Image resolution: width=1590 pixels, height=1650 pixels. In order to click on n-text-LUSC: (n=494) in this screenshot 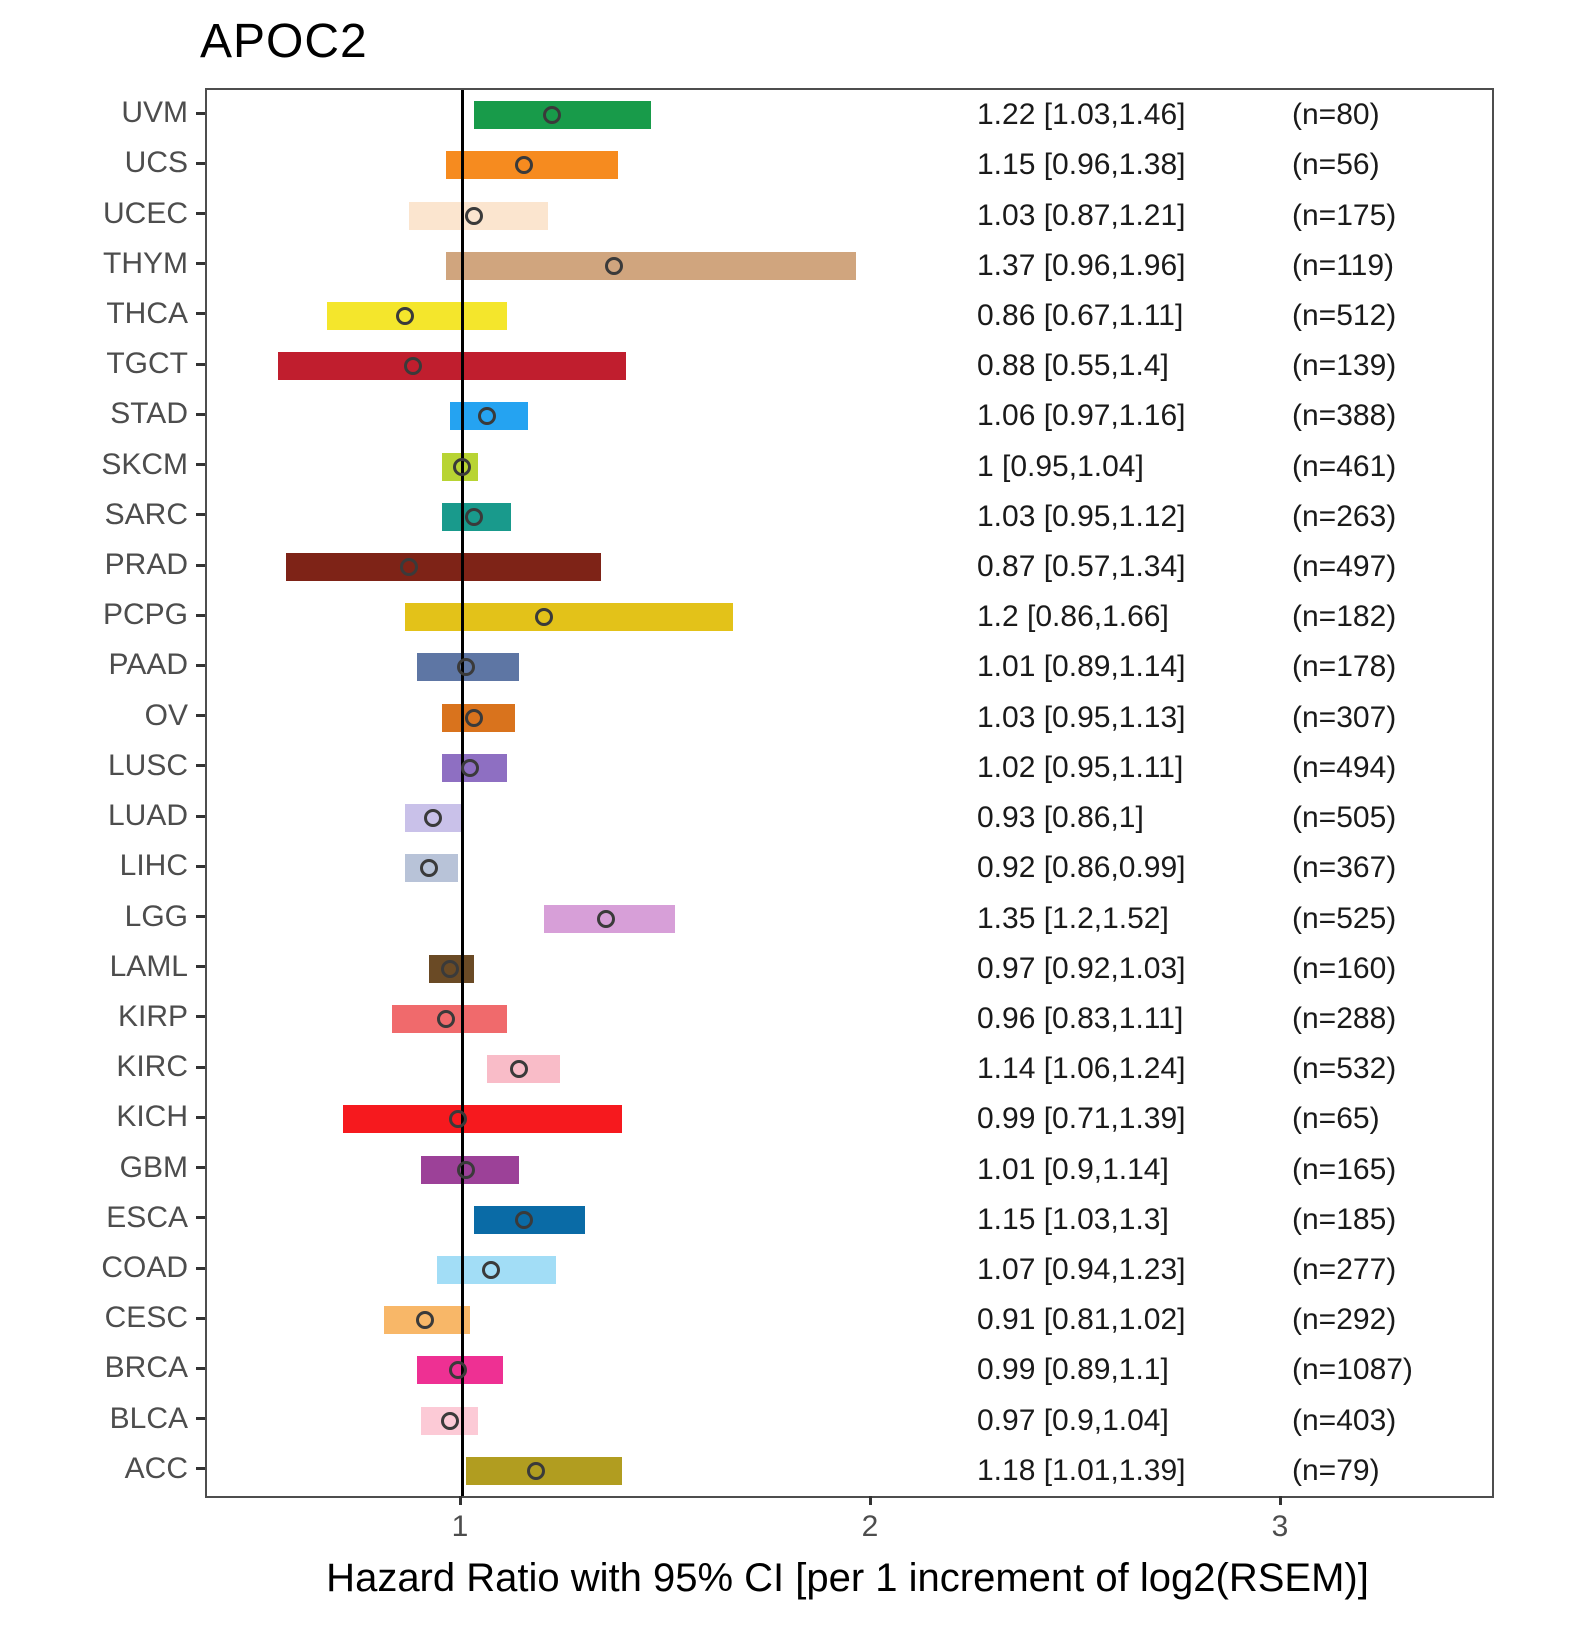, I will do `click(1344, 767)`.